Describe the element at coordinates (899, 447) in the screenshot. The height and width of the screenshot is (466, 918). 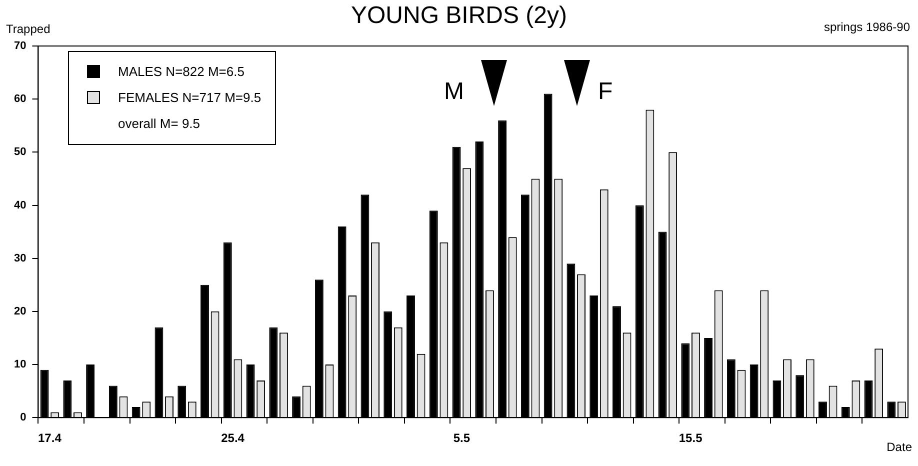
I see `x-axis-title: Date` at that location.